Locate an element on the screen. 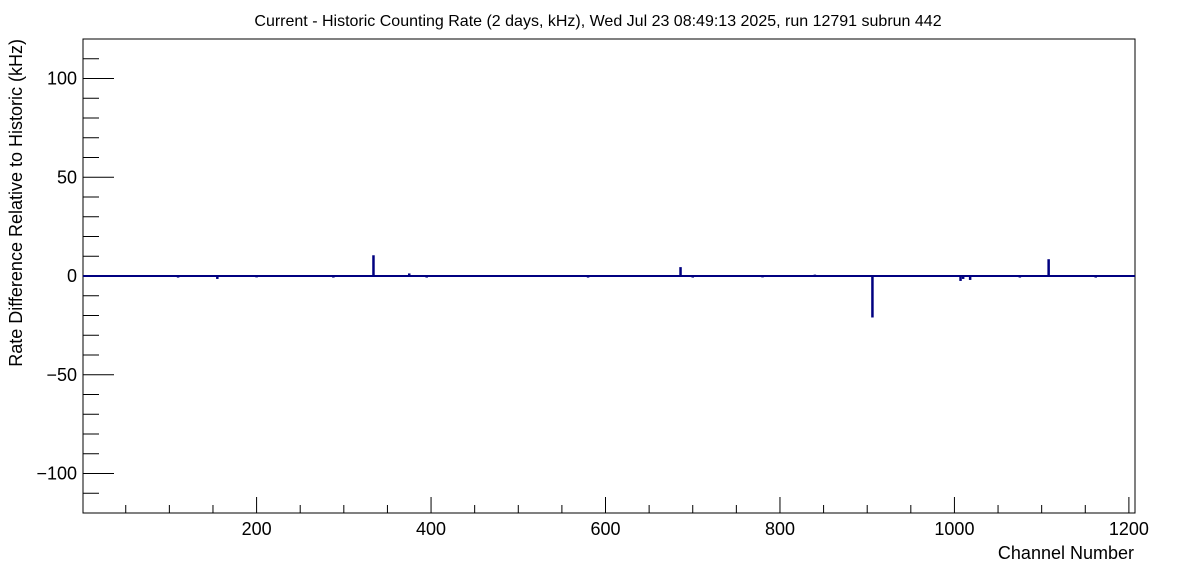  y-tick-label: −100 is located at coordinates (56, 474).